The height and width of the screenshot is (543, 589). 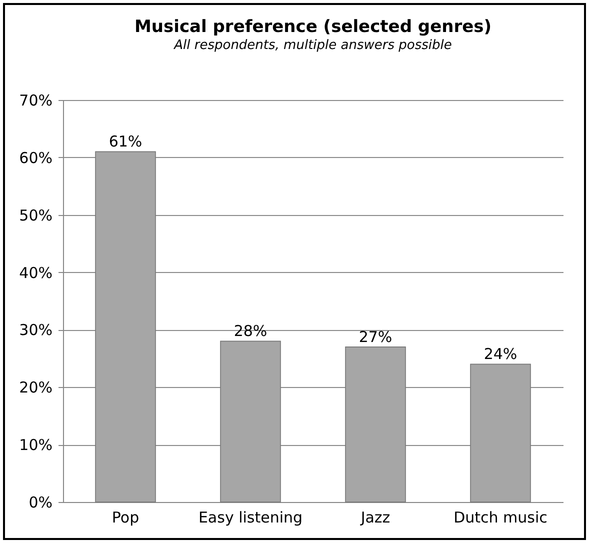 I want to click on x-tick-label: Easy listening, so click(x=250, y=517).